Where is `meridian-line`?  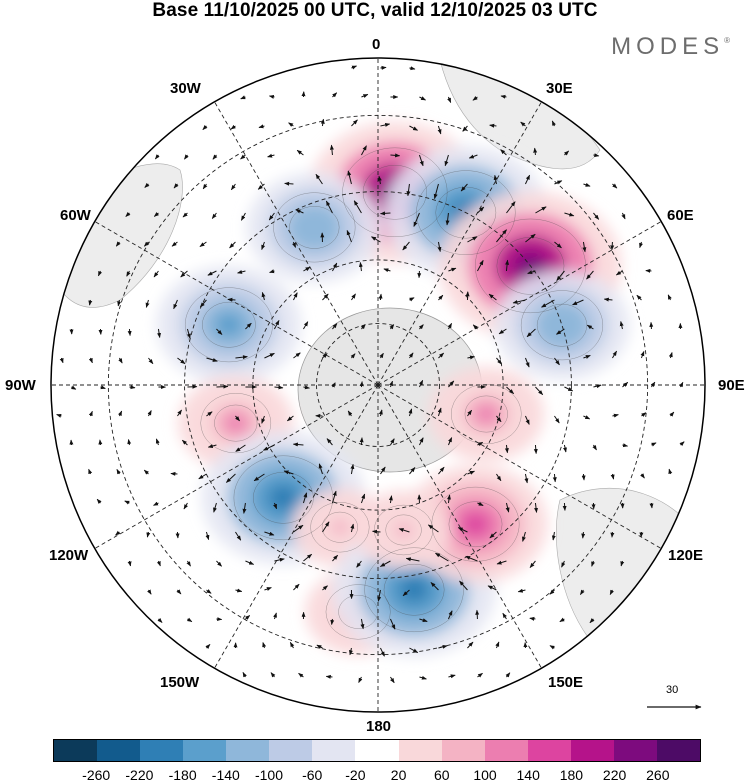
meridian-line is located at coordinates (519, 303).